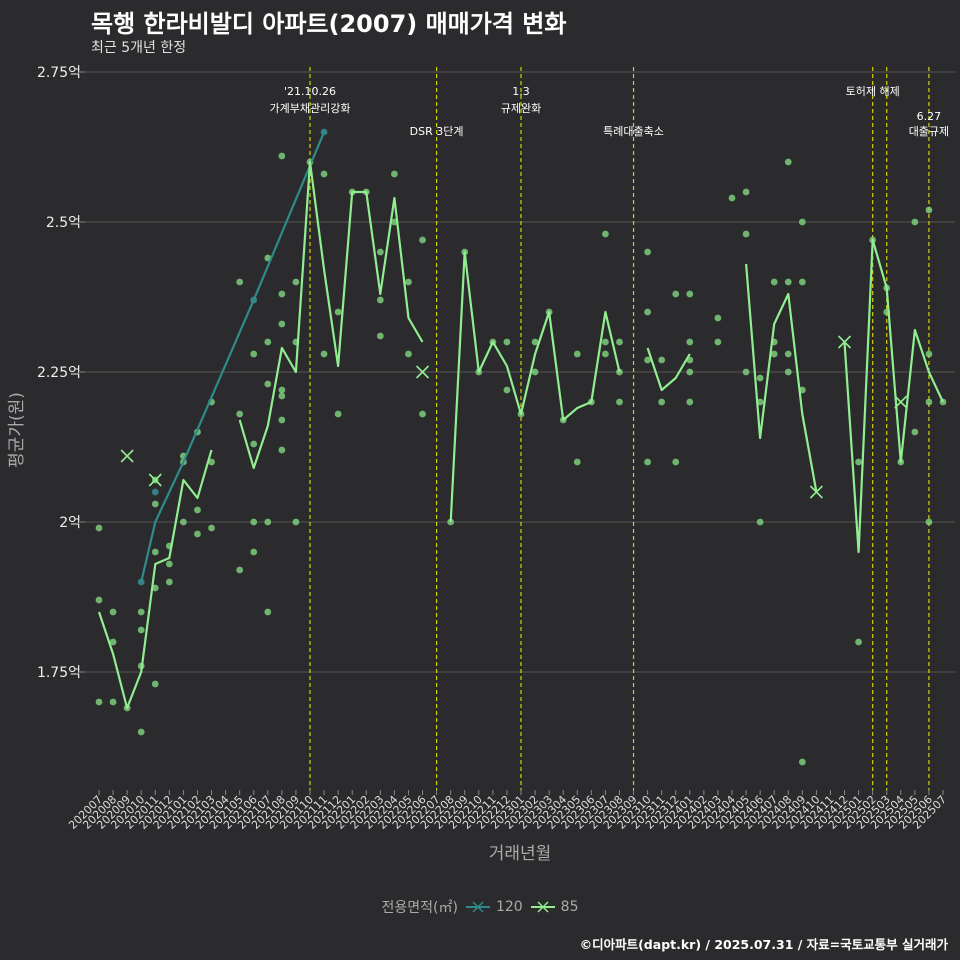 The height and width of the screenshot is (960, 960). I want to click on legend-key-85: 85, so click(554, 907).